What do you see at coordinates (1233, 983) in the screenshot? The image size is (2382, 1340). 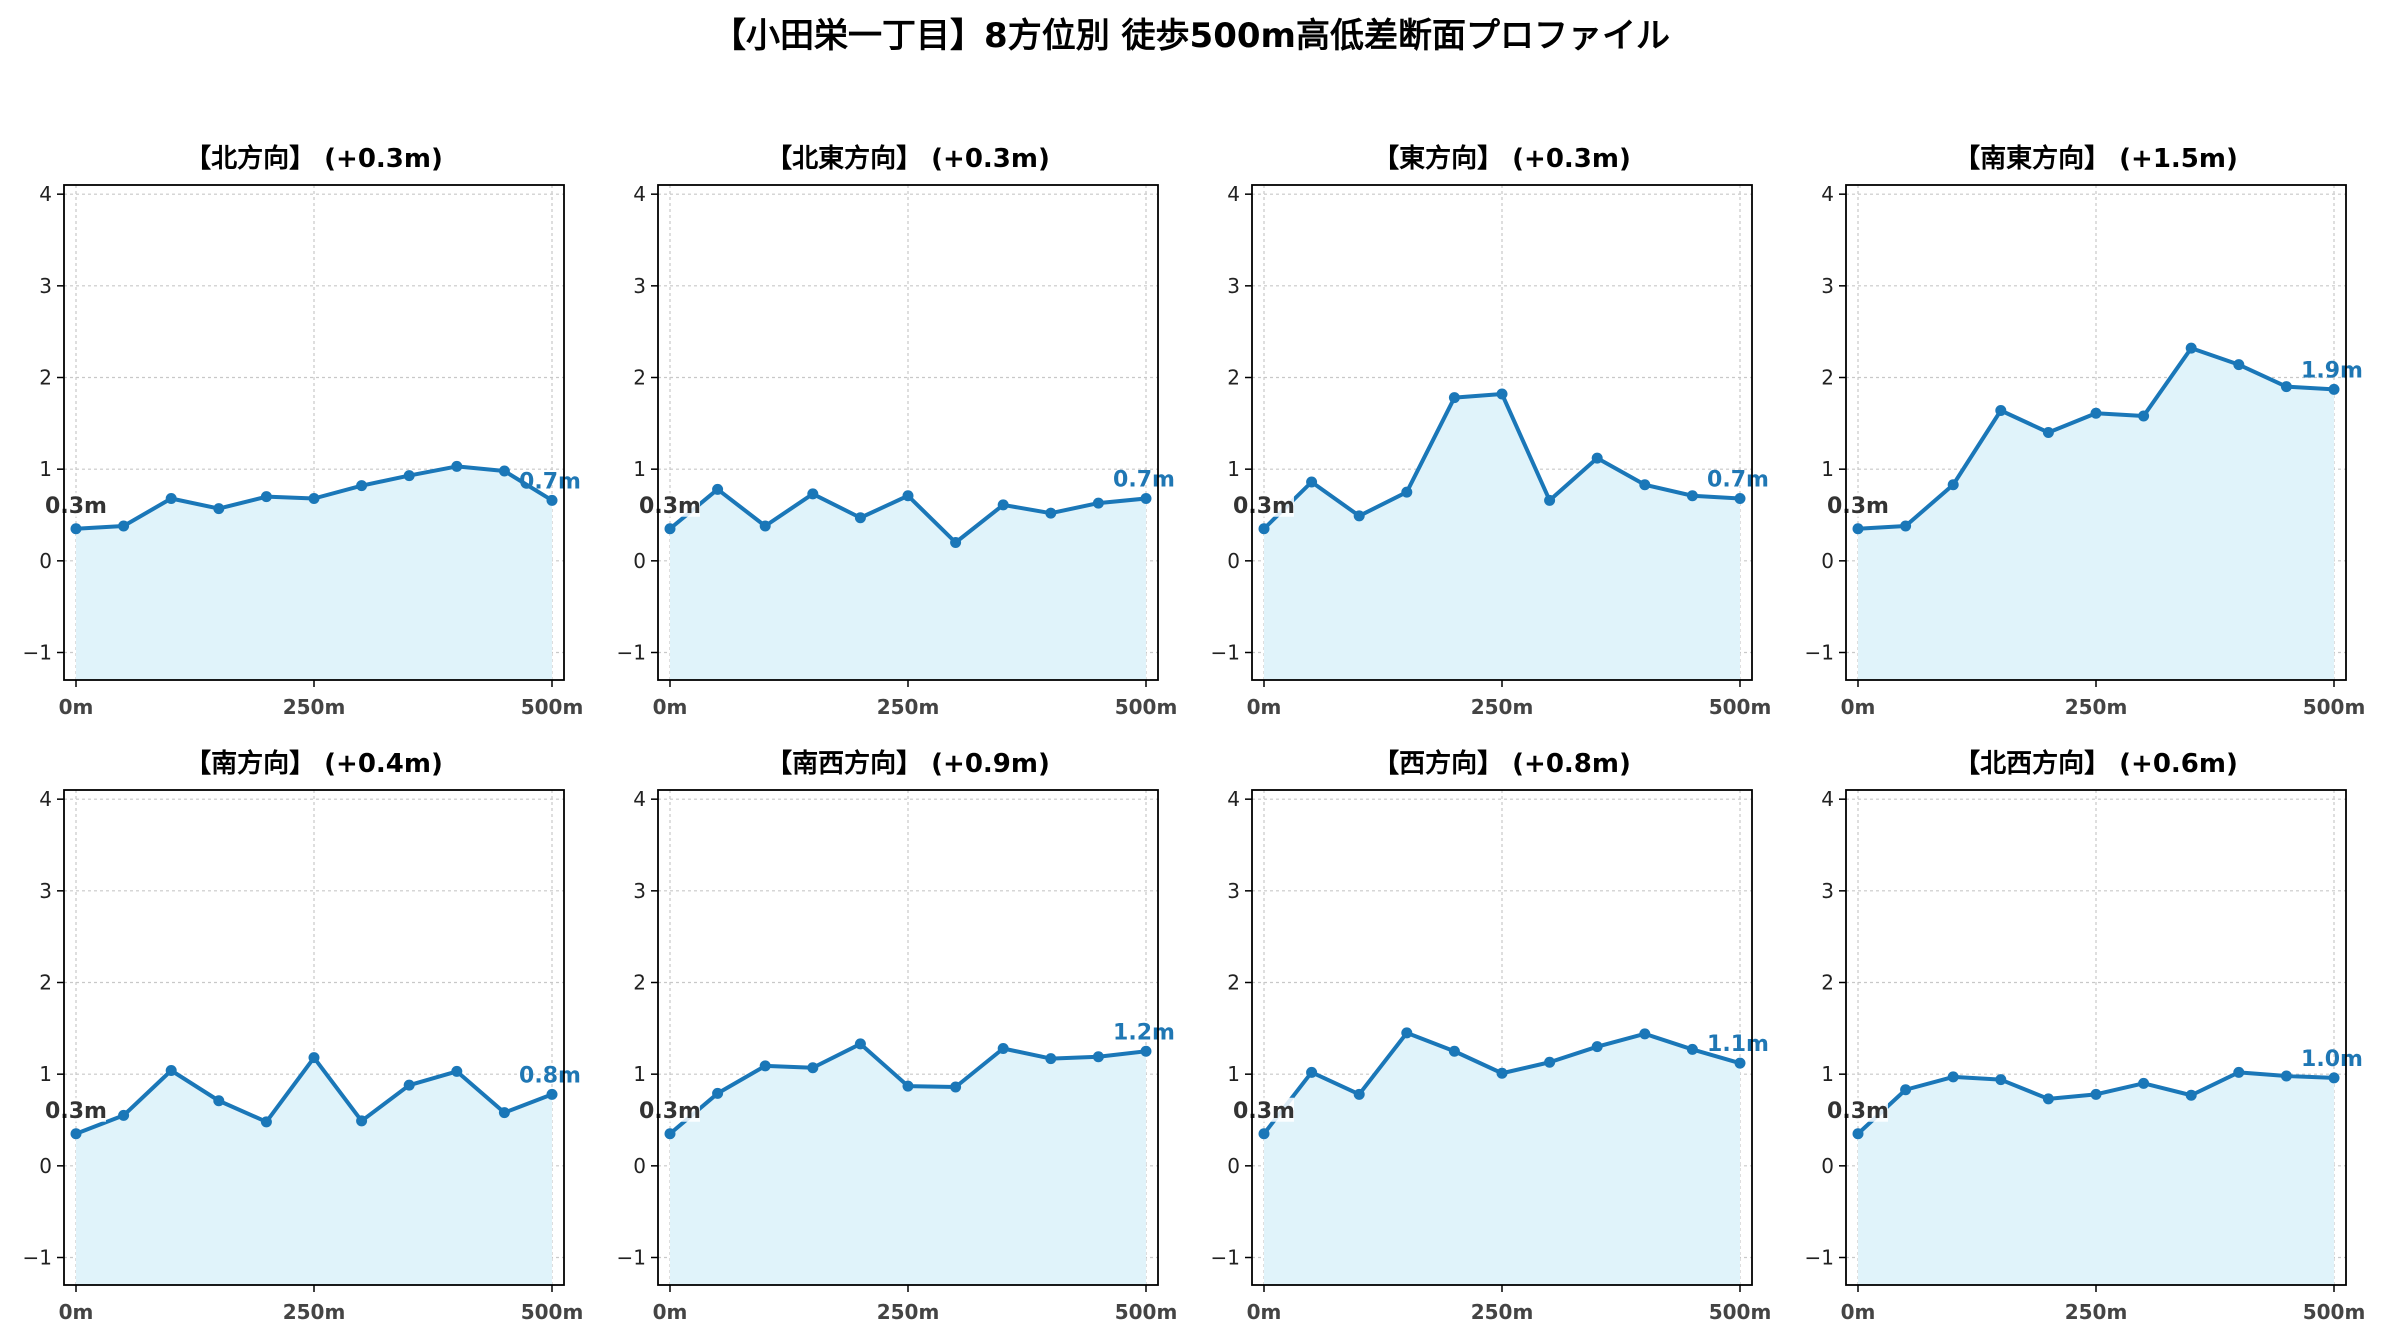 I see `y-tick-label: 2` at bounding box center [1233, 983].